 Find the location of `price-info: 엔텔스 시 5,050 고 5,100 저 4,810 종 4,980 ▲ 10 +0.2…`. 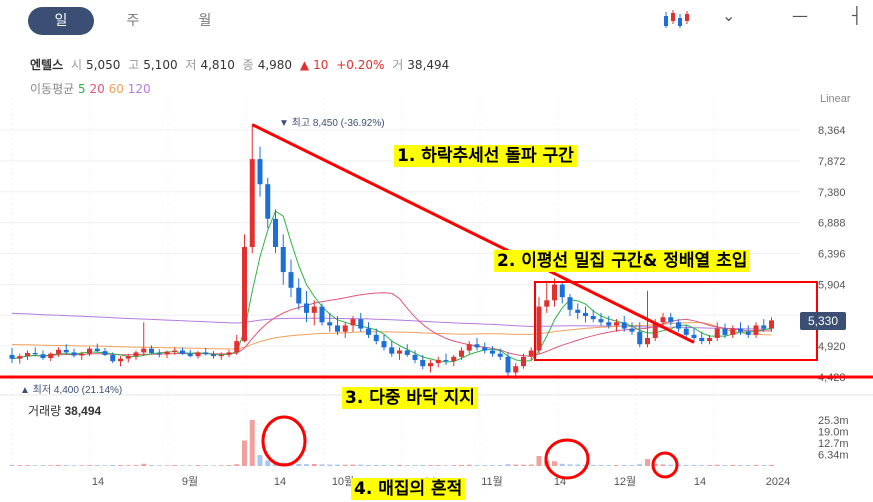

price-info: 엔텔스 시 5,050 고 5,100 저 4,810 종 4,980 ▲ 10 +0.2… is located at coordinates (241, 64).